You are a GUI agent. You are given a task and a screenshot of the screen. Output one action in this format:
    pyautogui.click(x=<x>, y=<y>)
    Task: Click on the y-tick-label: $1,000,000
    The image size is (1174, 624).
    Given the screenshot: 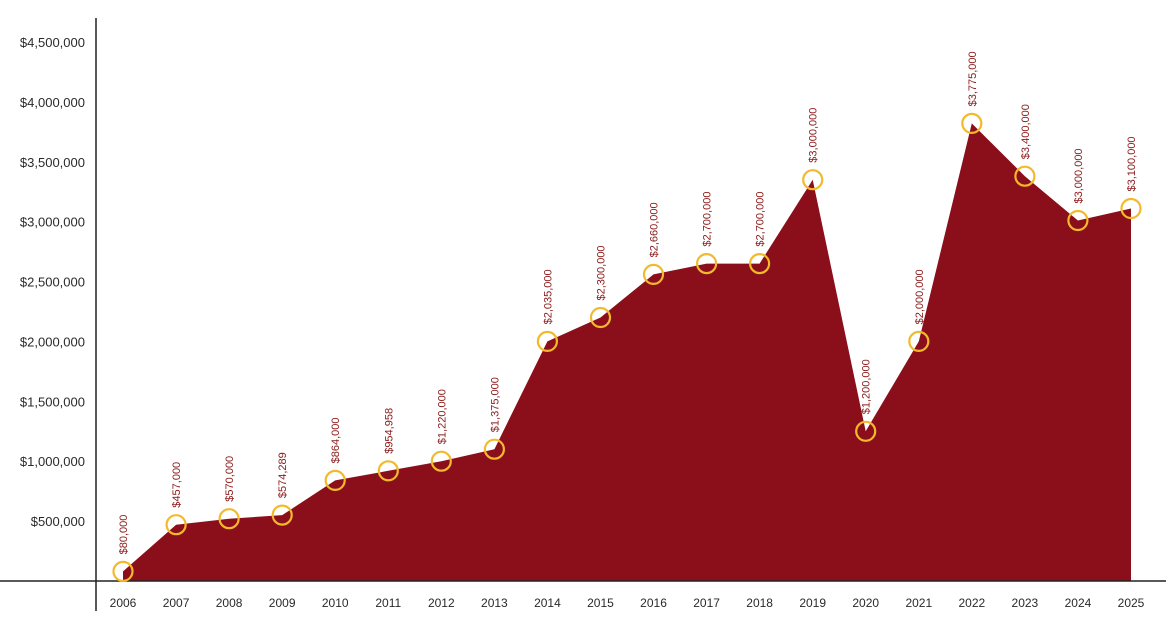 What is the action you would take?
    pyautogui.click(x=52, y=461)
    